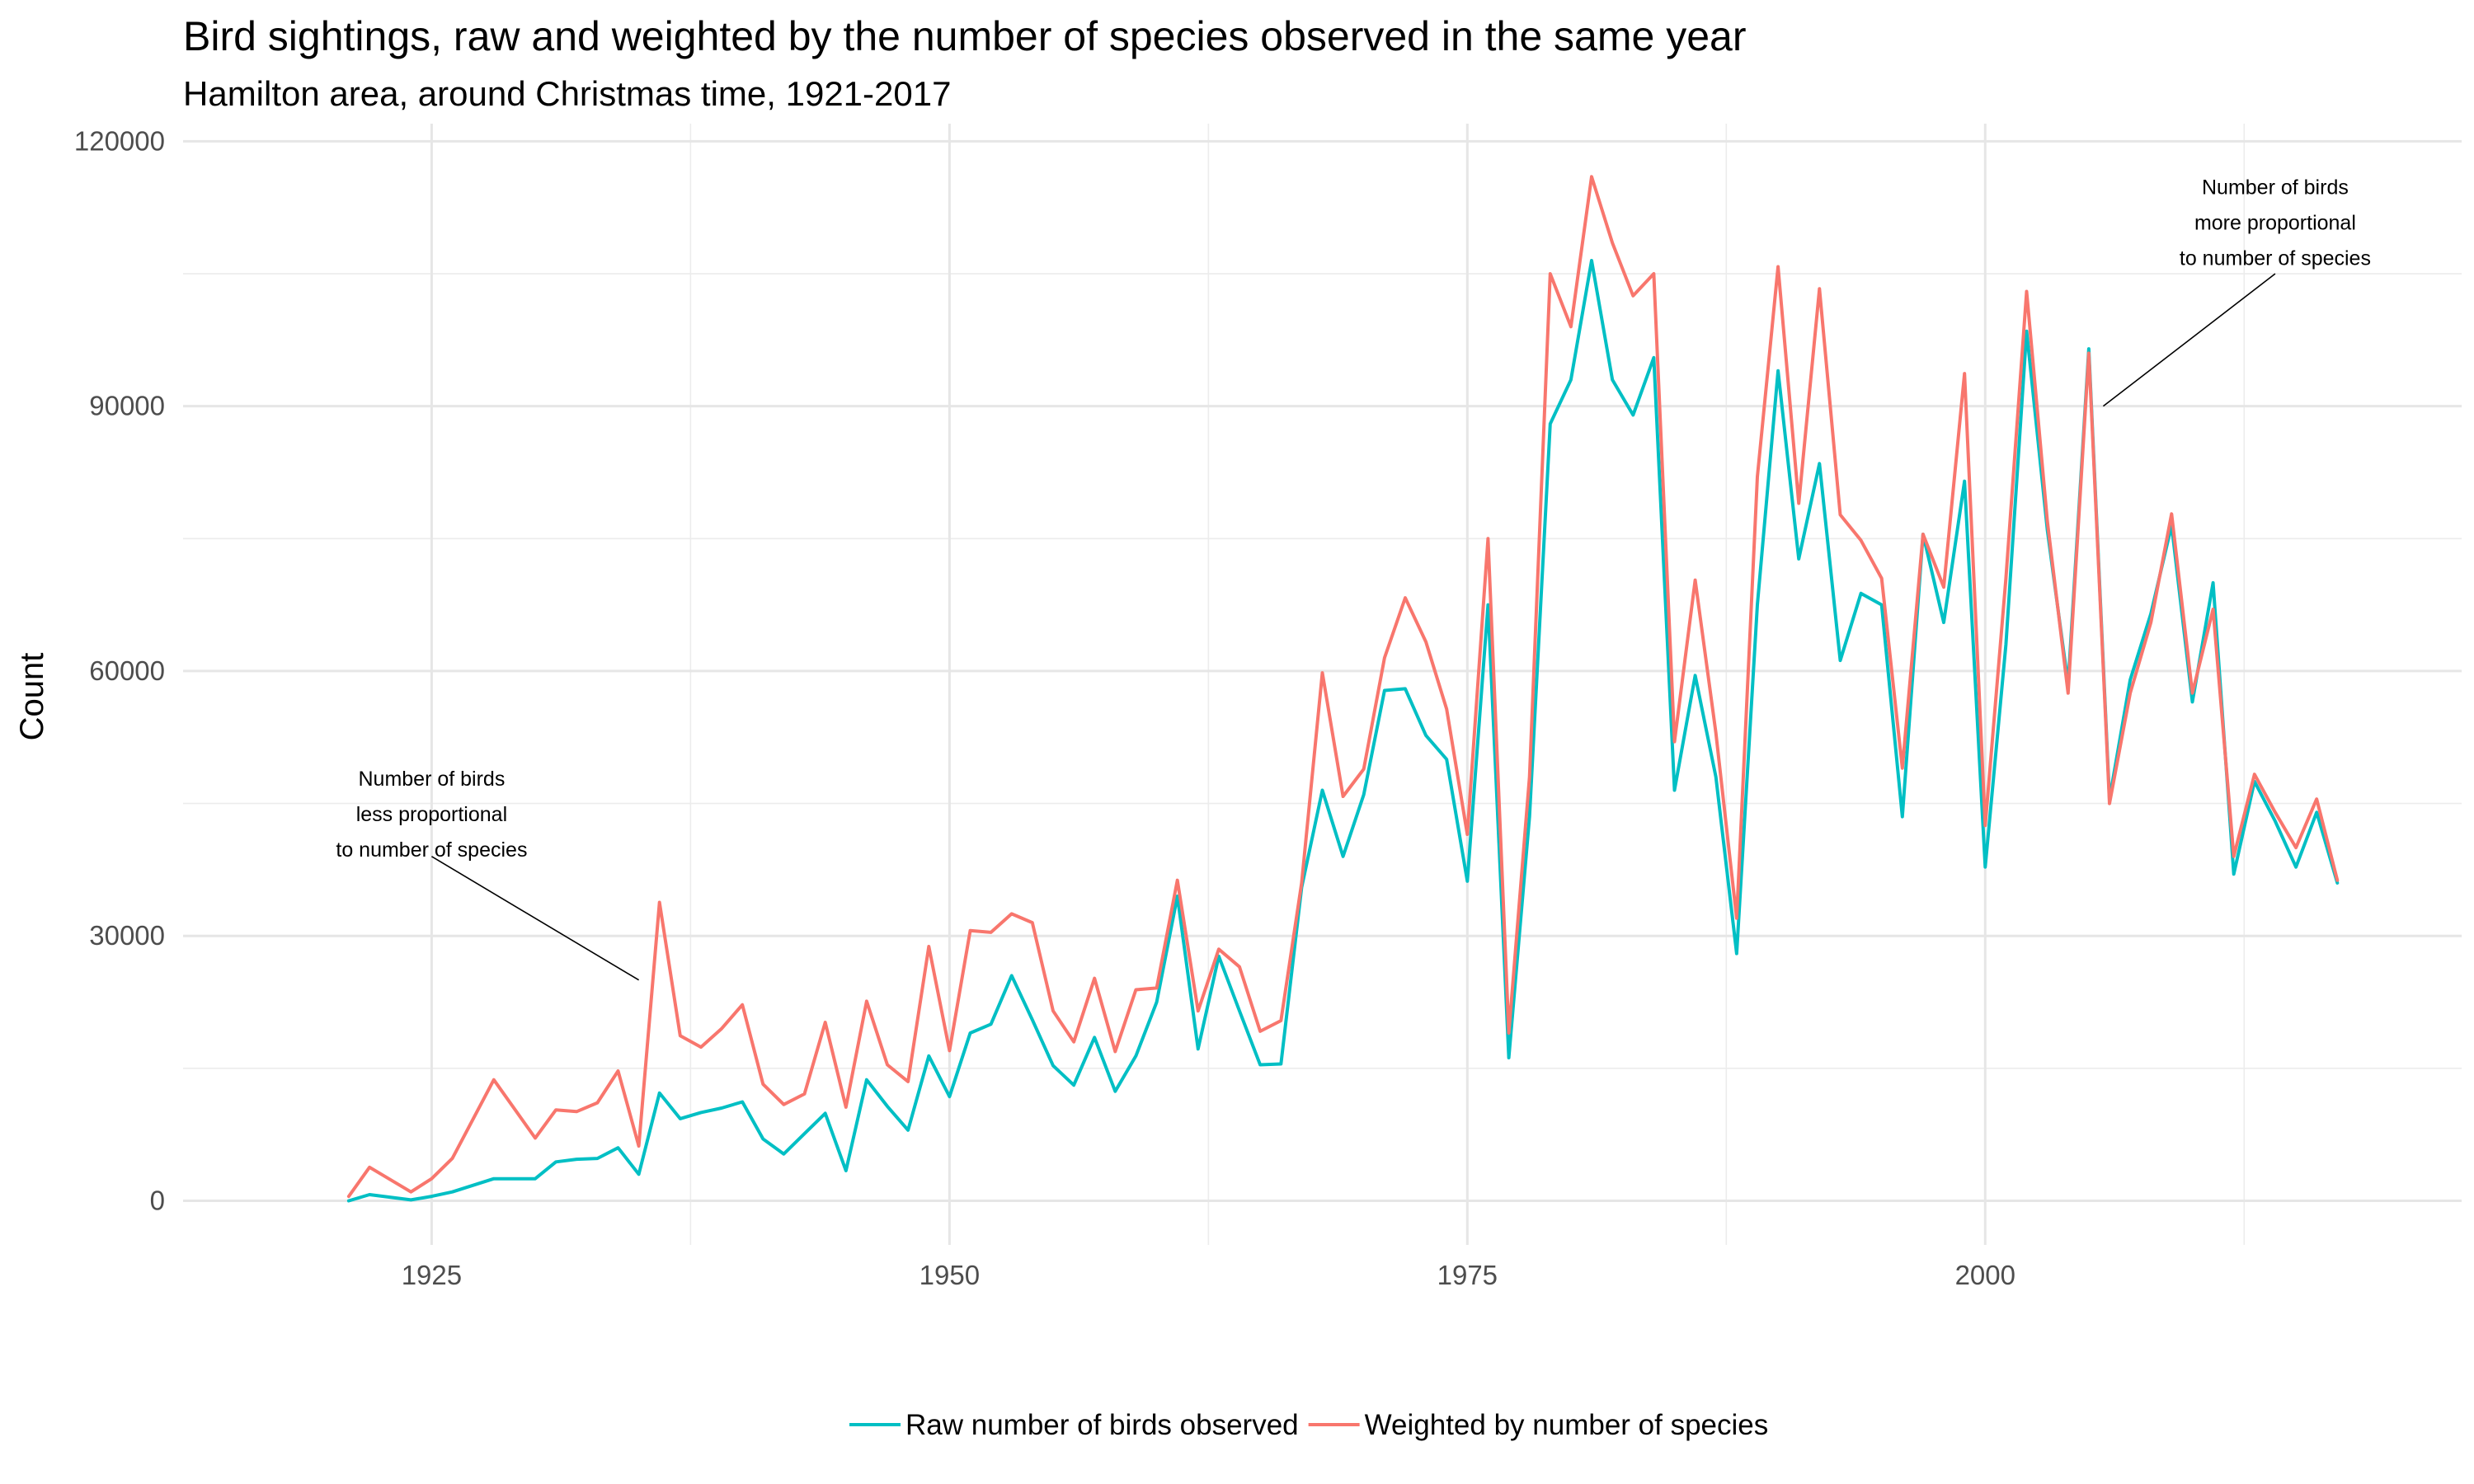  Describe the element at coordinates (119, 140) in the screenshot. I see `y-tick-label-4: 120000` at that location.